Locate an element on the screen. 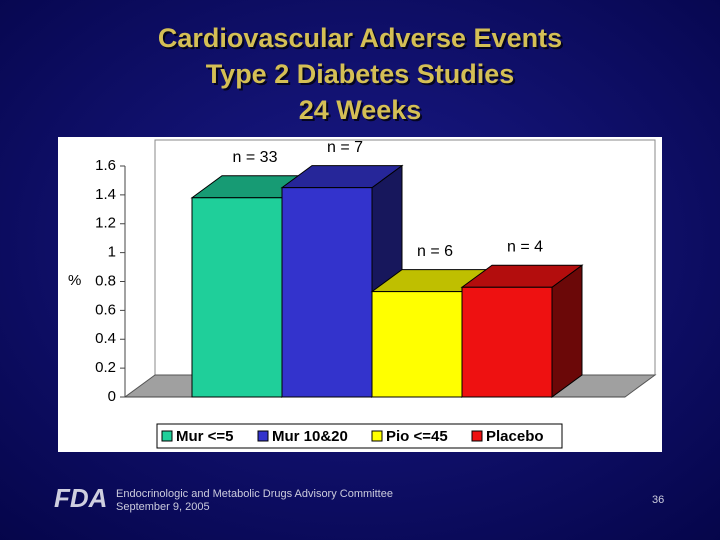 The height and width of the screenshot is (545, 720). footer-date: September 9, 2005 is located at coordinates (163, 507).